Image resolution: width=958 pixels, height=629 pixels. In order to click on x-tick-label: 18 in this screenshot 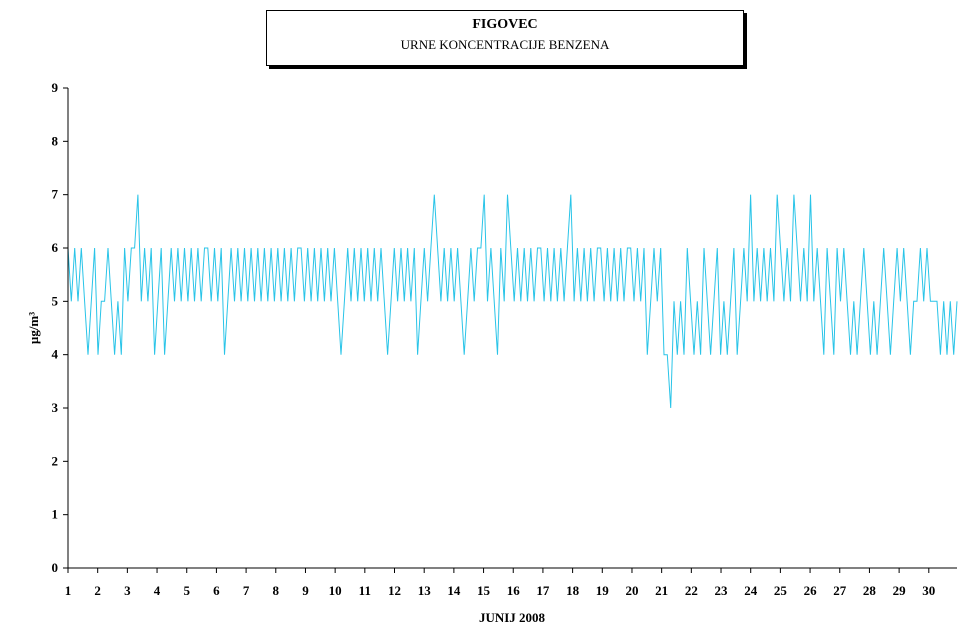, I will do `click(573, 590)`.